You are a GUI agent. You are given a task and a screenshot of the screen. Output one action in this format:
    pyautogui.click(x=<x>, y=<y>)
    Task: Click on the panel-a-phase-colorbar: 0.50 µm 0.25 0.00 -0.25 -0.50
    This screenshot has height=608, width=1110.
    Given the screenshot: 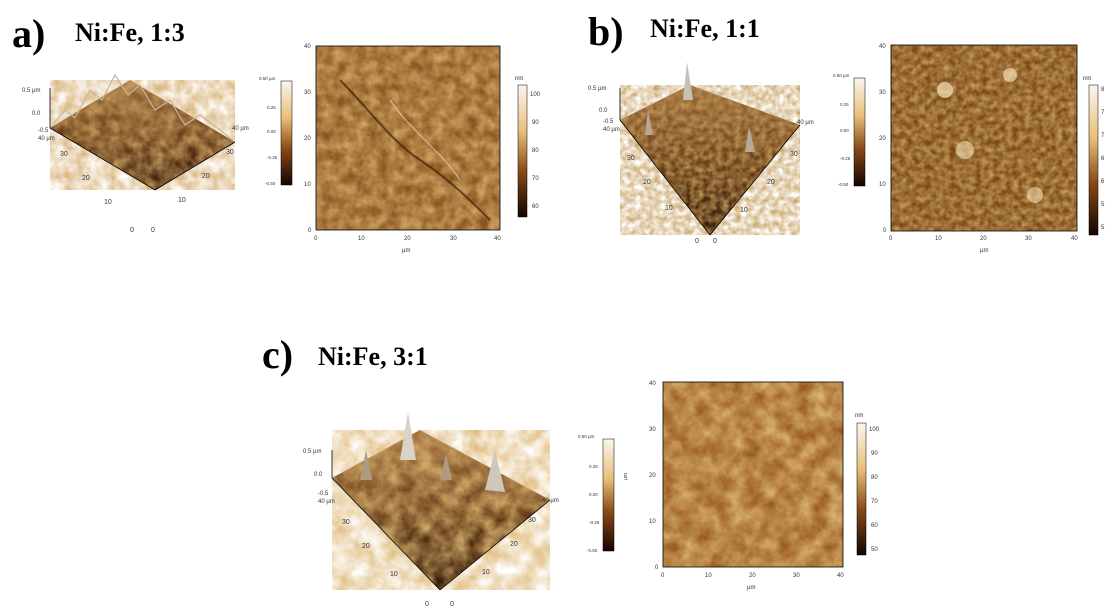 What is the action you would take?
    pyautogui.click(x=276, y=131)
    